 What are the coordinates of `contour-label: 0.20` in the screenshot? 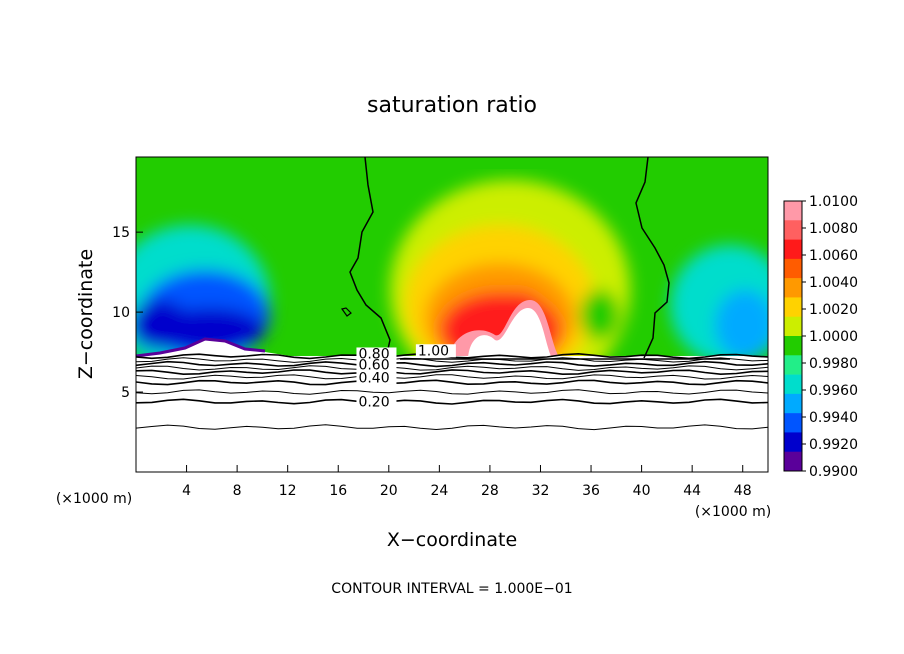 It's located at (373, 402).